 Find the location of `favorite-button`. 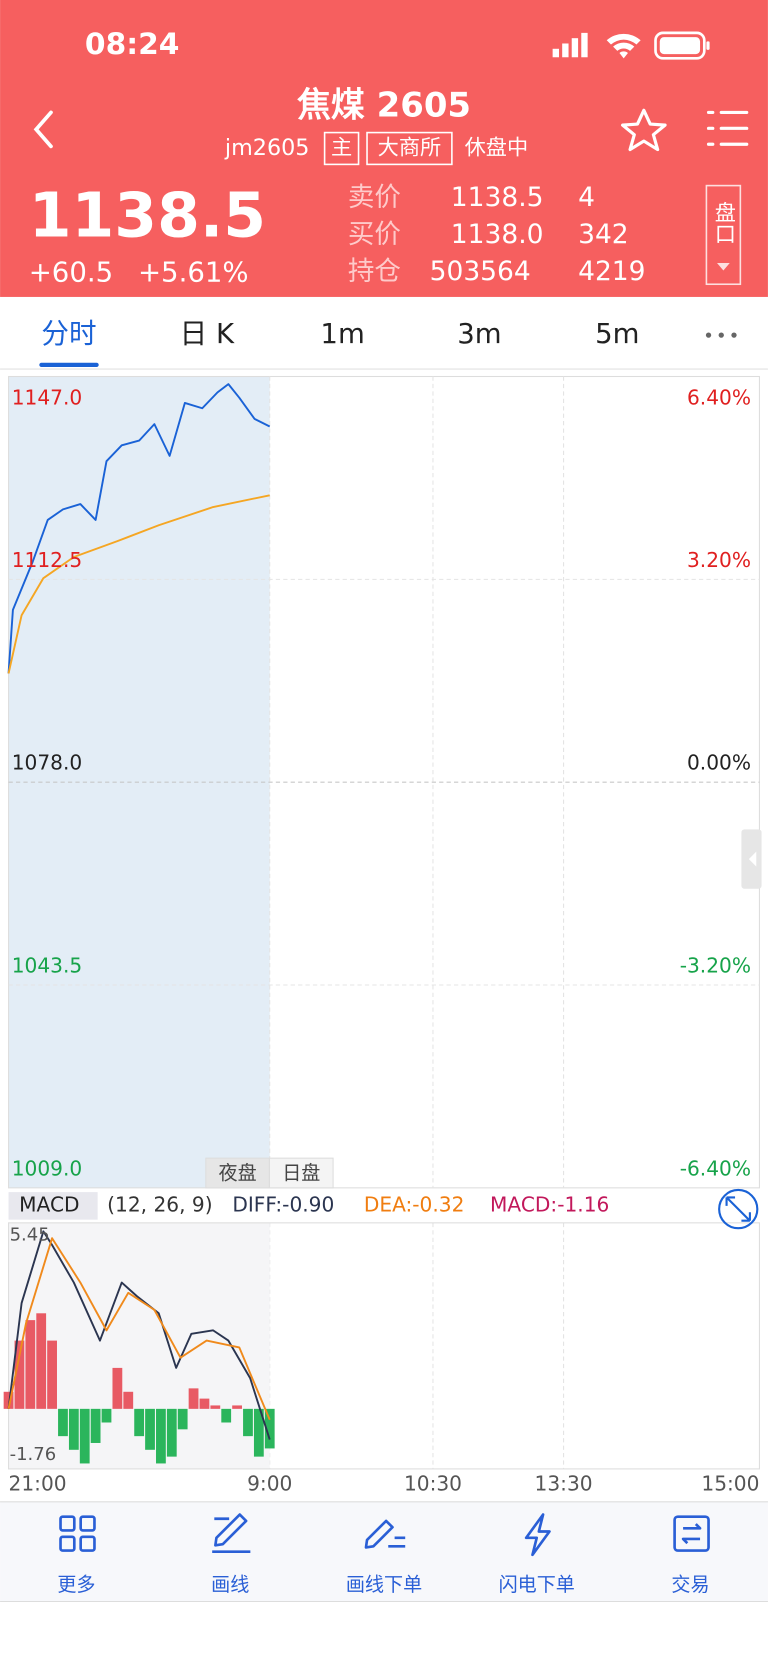

favorite-button is located at coordinates (644, 130).